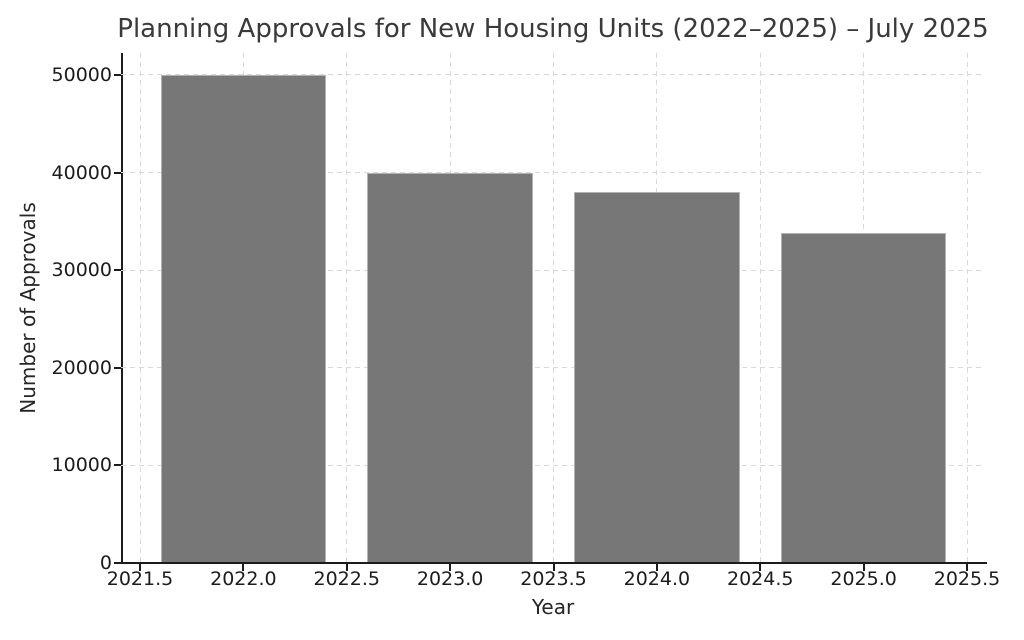 This screenshot has height=640, width=1024. Describe the element at coordinates (863, 397) in the screenshot. I see `bar-2025` at that location.